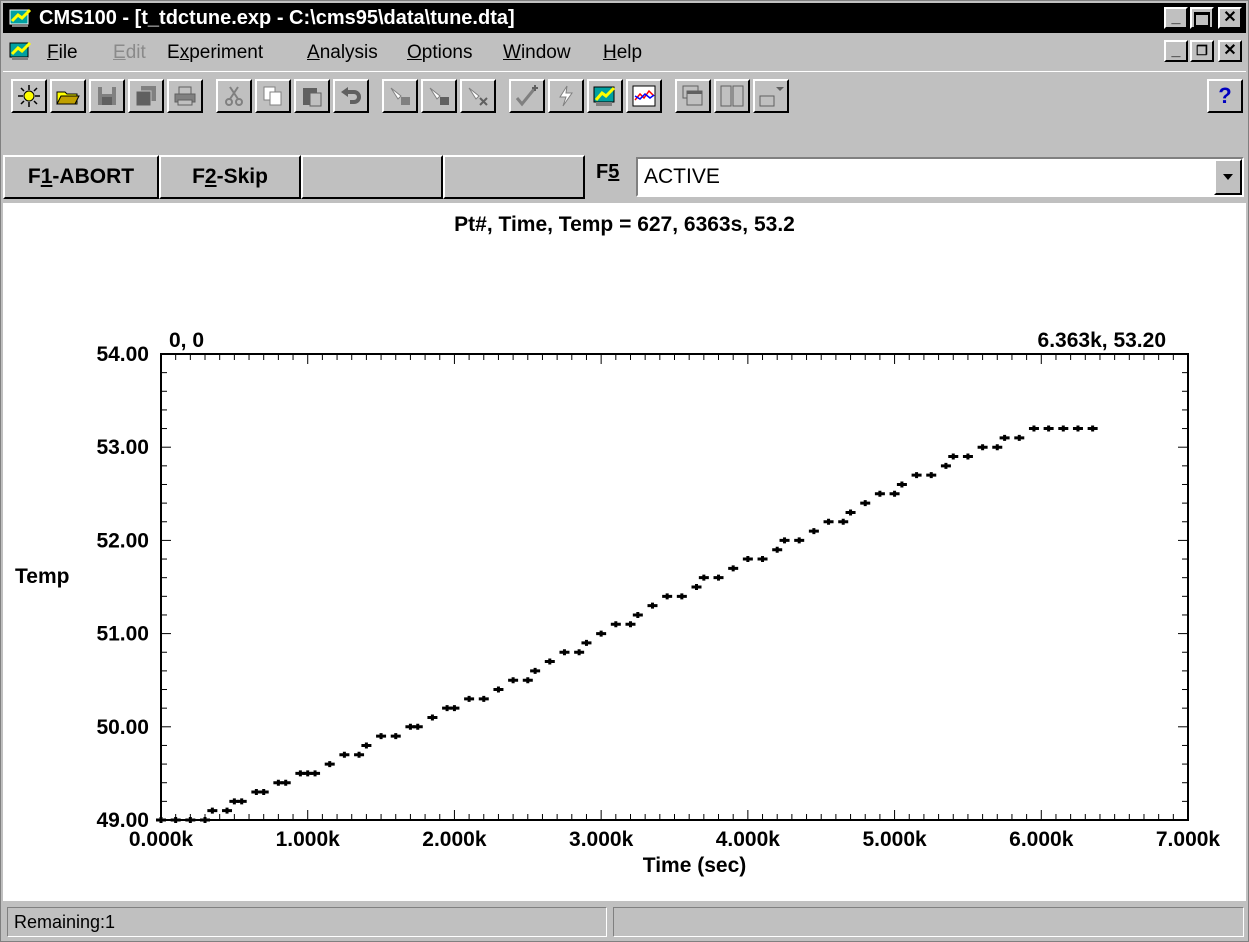  What do you see at coordinates (215, 52) in the screenshot?
I see `menu-experiment: Experiment` at bounding box center [215, 52].